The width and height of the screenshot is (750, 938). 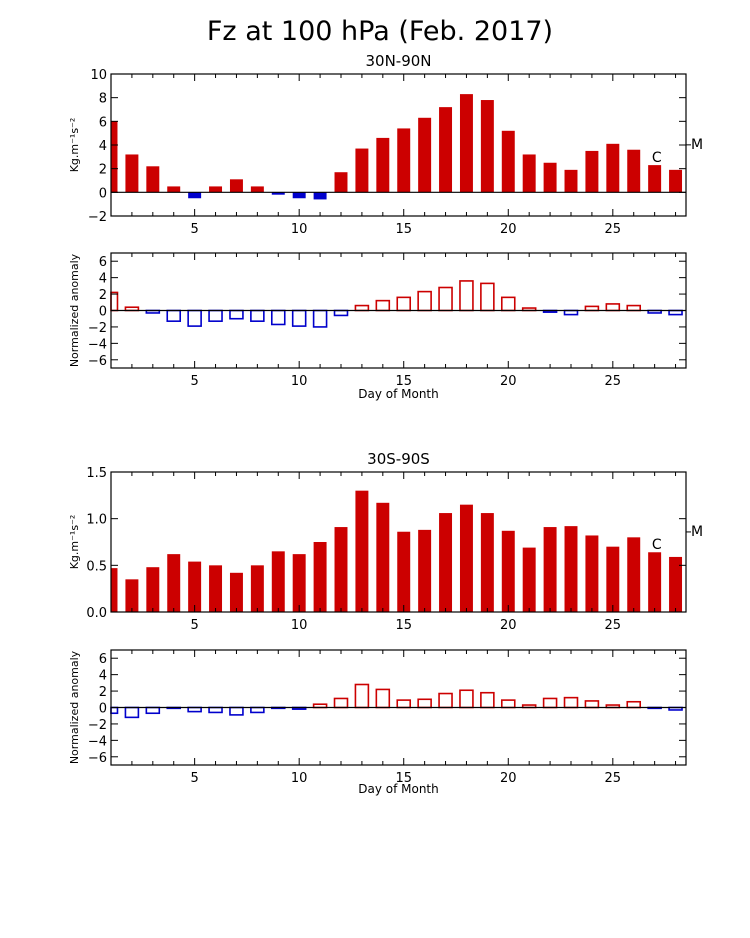 I want to click on y-tick-label: 1.5, so click(x=96, y=473).